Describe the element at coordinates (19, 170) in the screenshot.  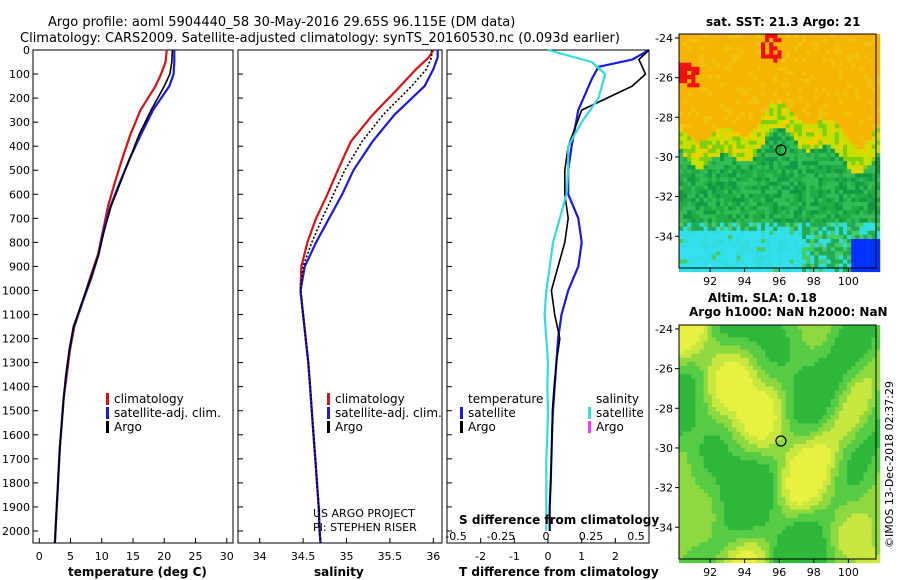
I see `y-tick-label: 500` at that location.